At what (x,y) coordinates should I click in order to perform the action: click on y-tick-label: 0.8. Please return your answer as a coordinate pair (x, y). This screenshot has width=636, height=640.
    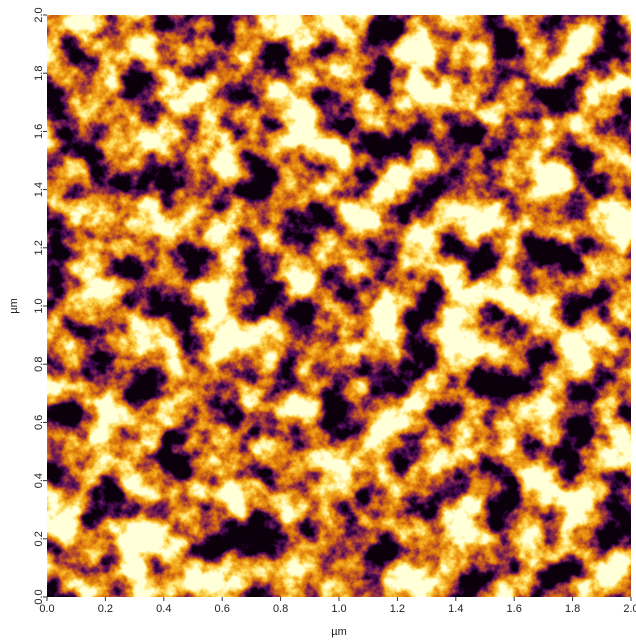
    Looking at the image, I should click on (39, 364).